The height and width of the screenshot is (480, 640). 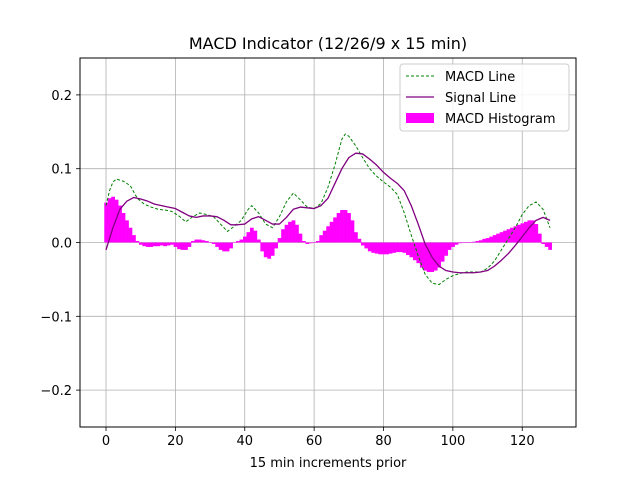 I want to click on macd-histogram, so click(x=328, y=234).